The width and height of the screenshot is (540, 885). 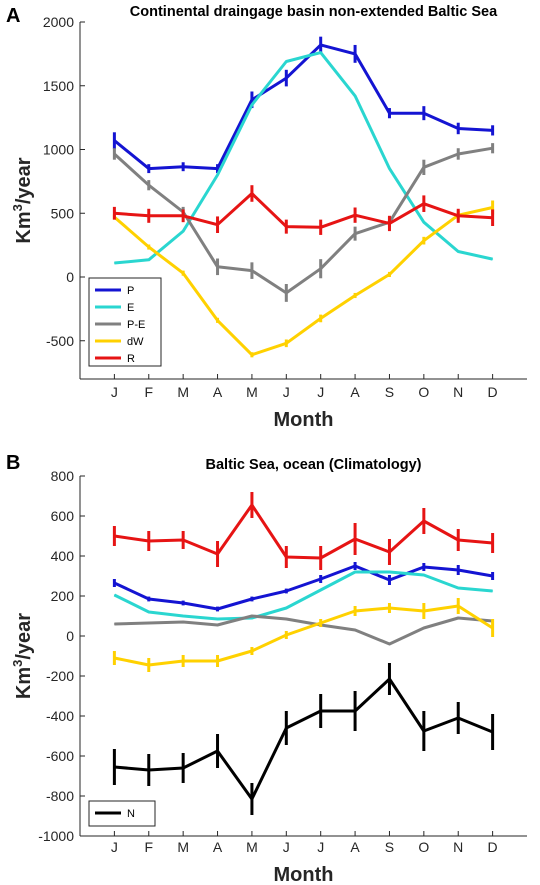 I want to click on series-n, so click(x=303, y=739).